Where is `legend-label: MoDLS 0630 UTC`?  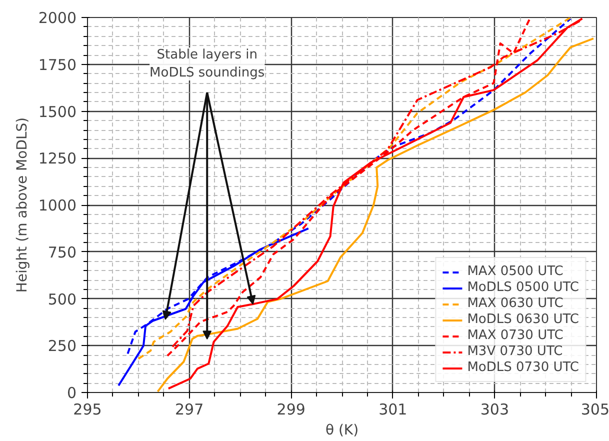
legend-label: MoDLS 0630 UTC is located at coordinates (523, 319).